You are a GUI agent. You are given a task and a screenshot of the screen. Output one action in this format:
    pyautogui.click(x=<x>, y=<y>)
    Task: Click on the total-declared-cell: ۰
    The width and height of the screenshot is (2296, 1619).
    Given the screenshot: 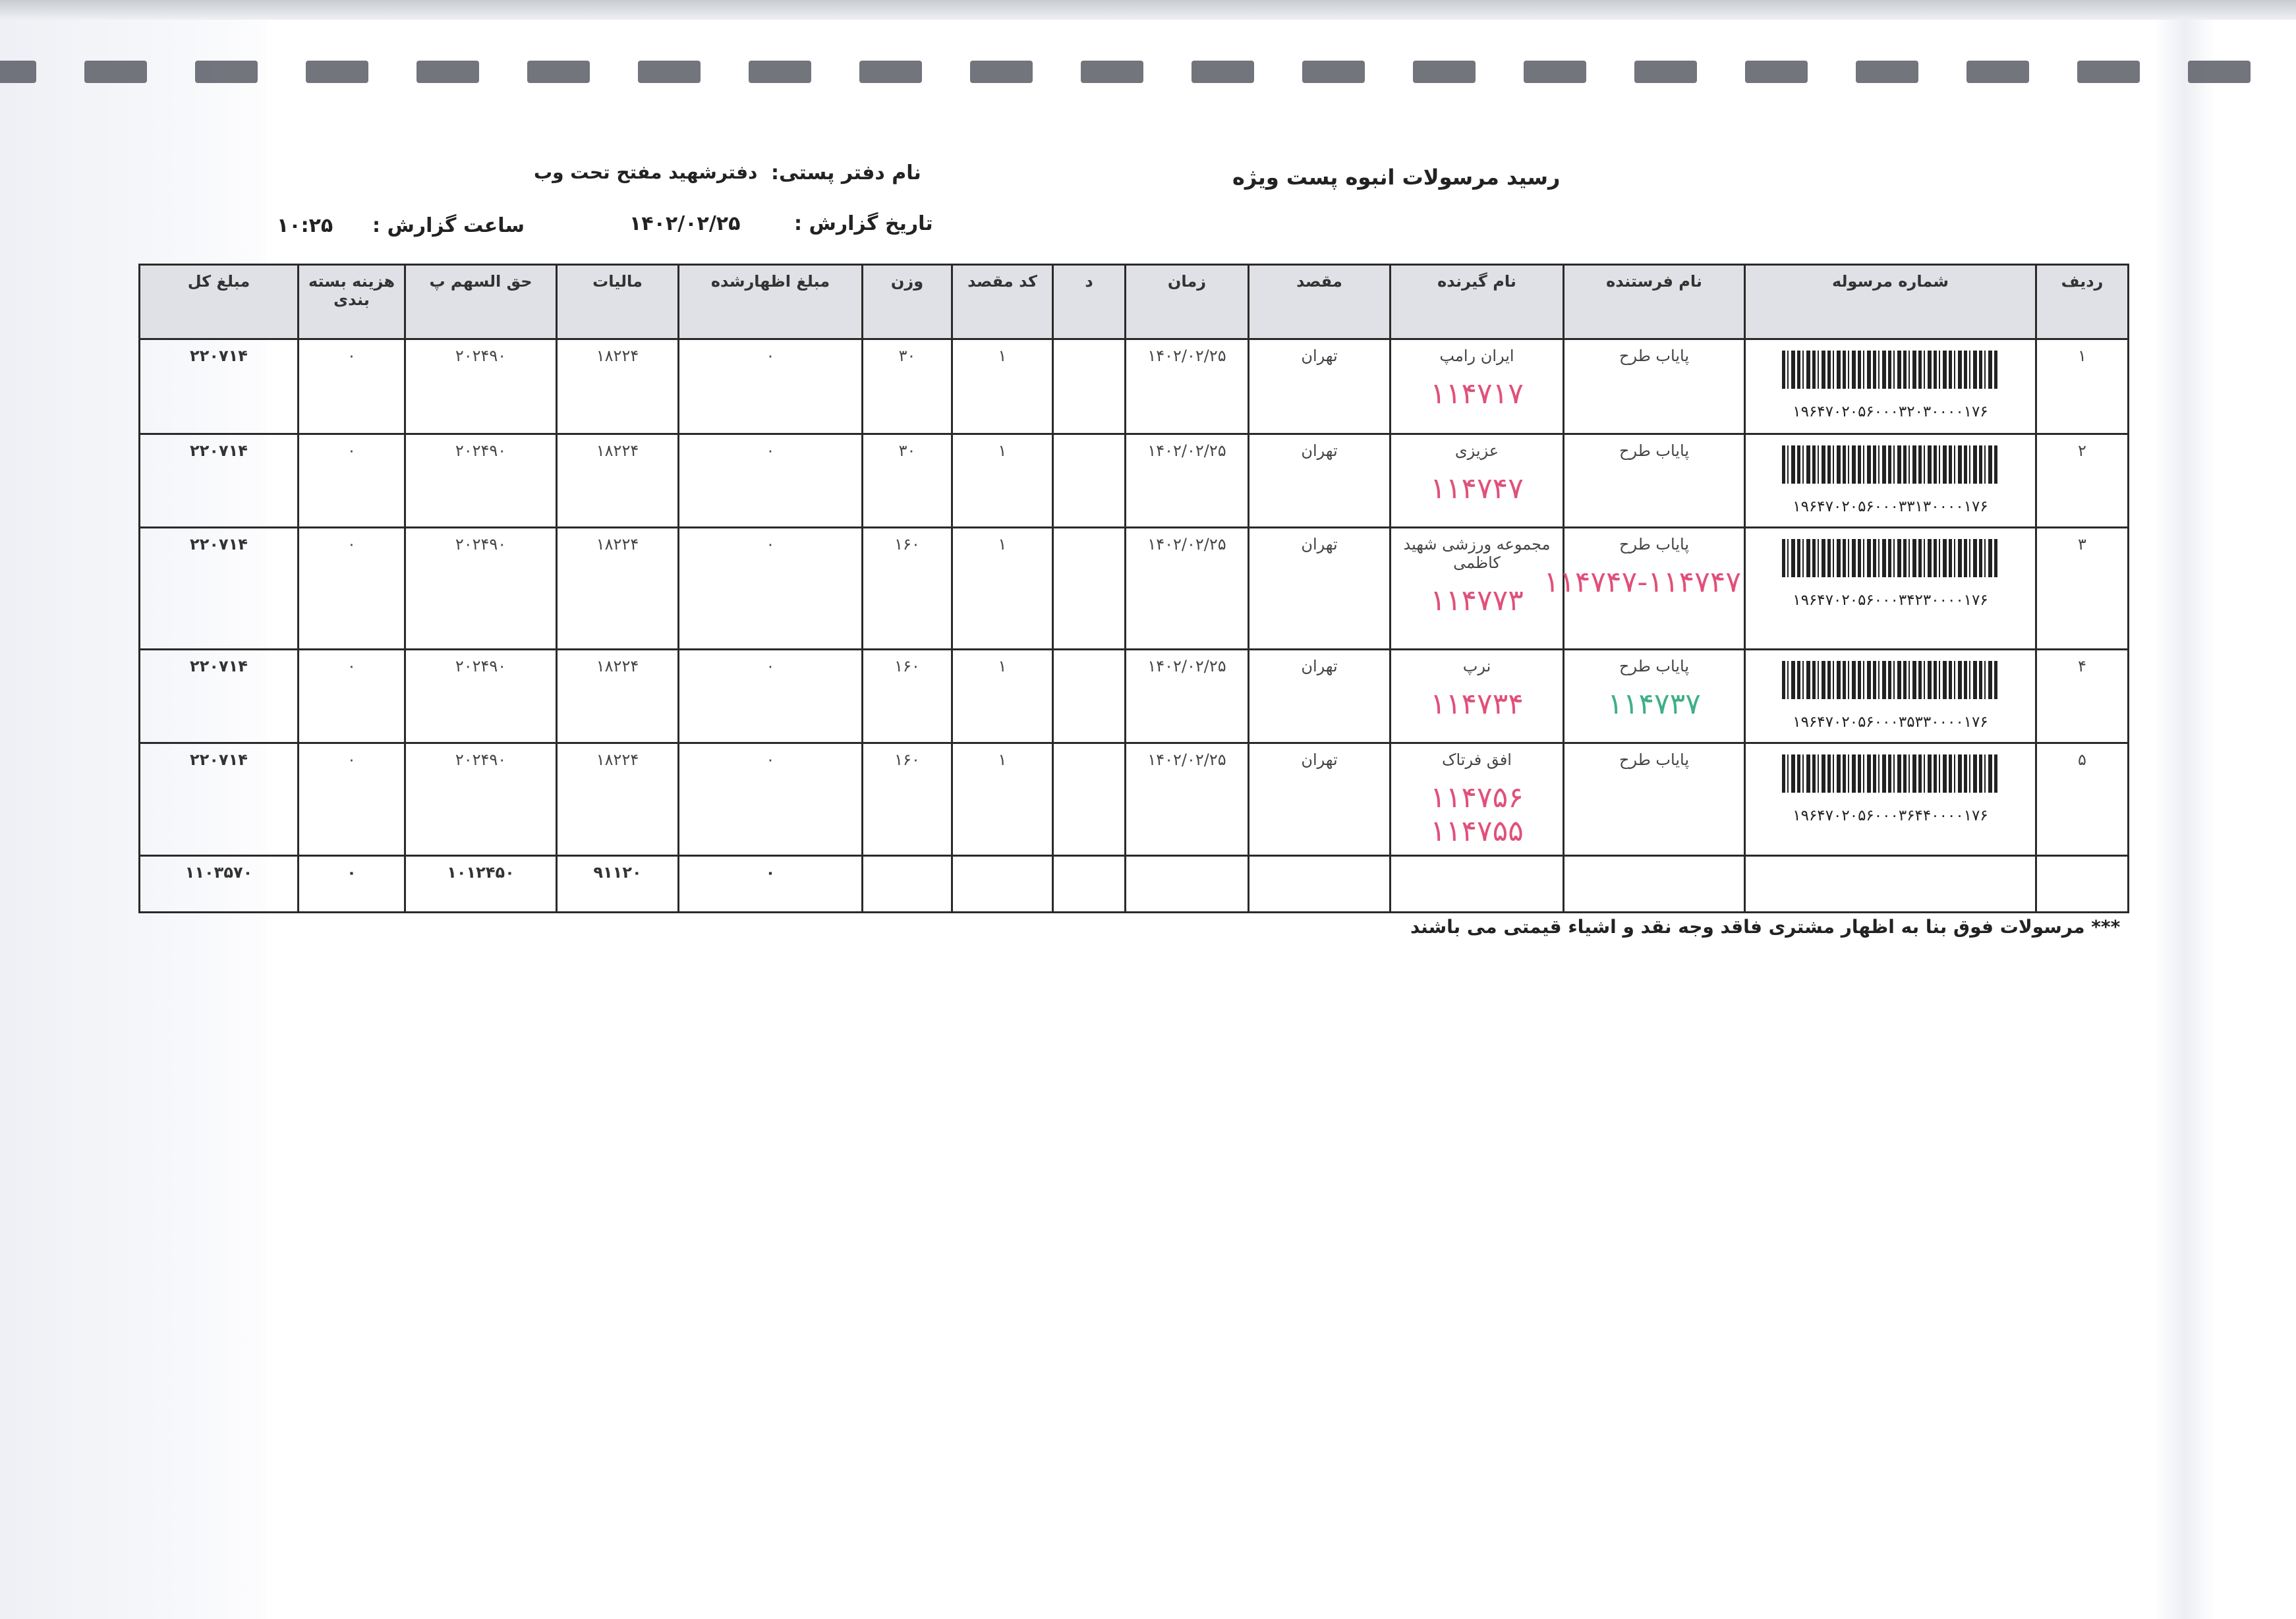 What is the action you would take?
    pyautogui.click(x=770, y=884)
    